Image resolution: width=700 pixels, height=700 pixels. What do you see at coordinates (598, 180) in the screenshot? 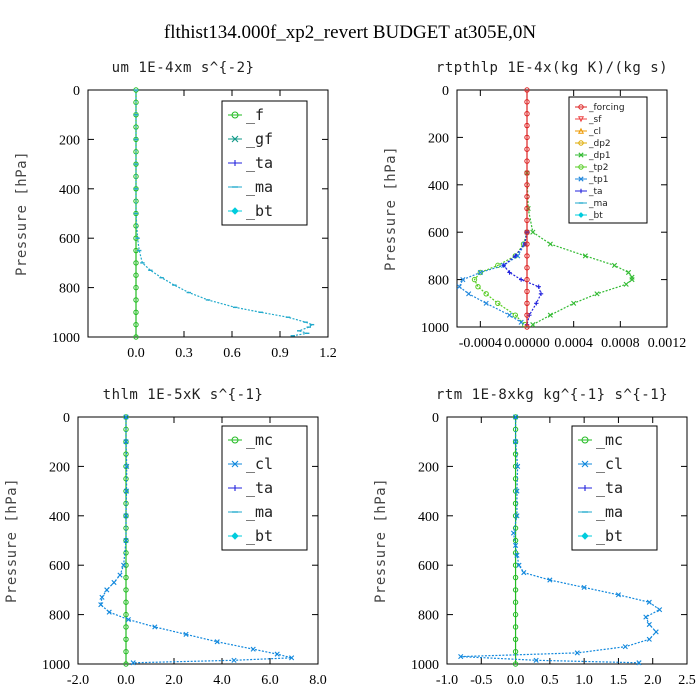
I see `legend-label: _tp1` at bounding box center [598, 180].